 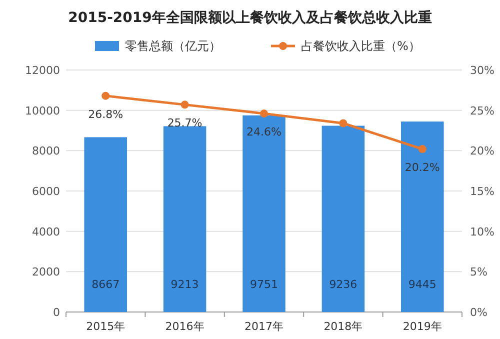 What do you see at coordinates (422, 326) in the screenshot?
I see `x-tick-label: 2019年` at bounding box center [422, 326].